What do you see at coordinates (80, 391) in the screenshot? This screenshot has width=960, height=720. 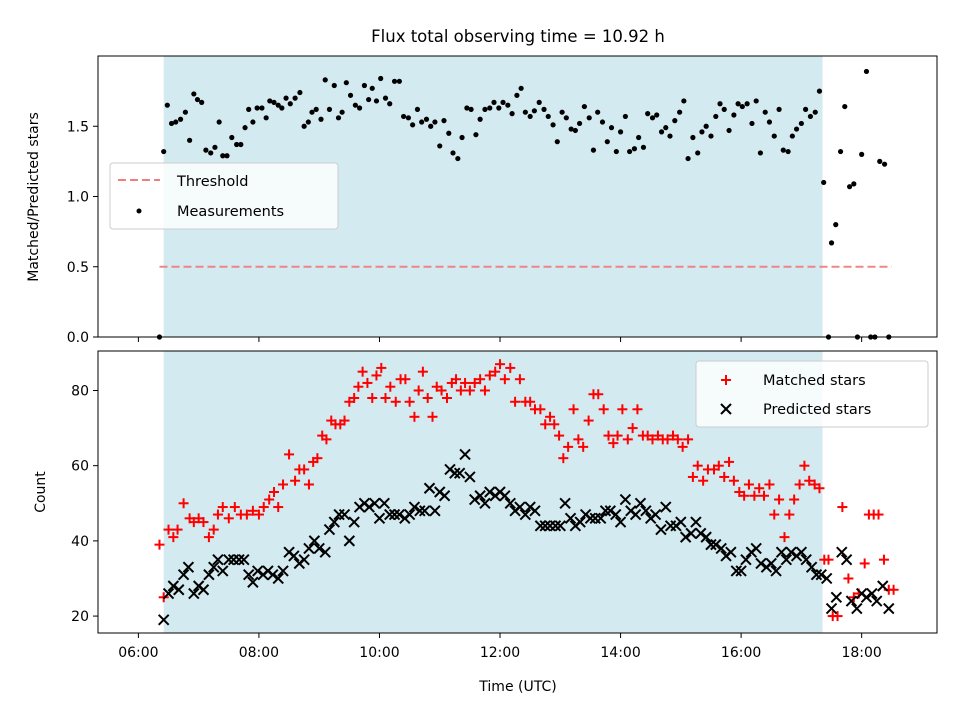 I see `y-tick-label: 80` at bounding box center [80, 391].